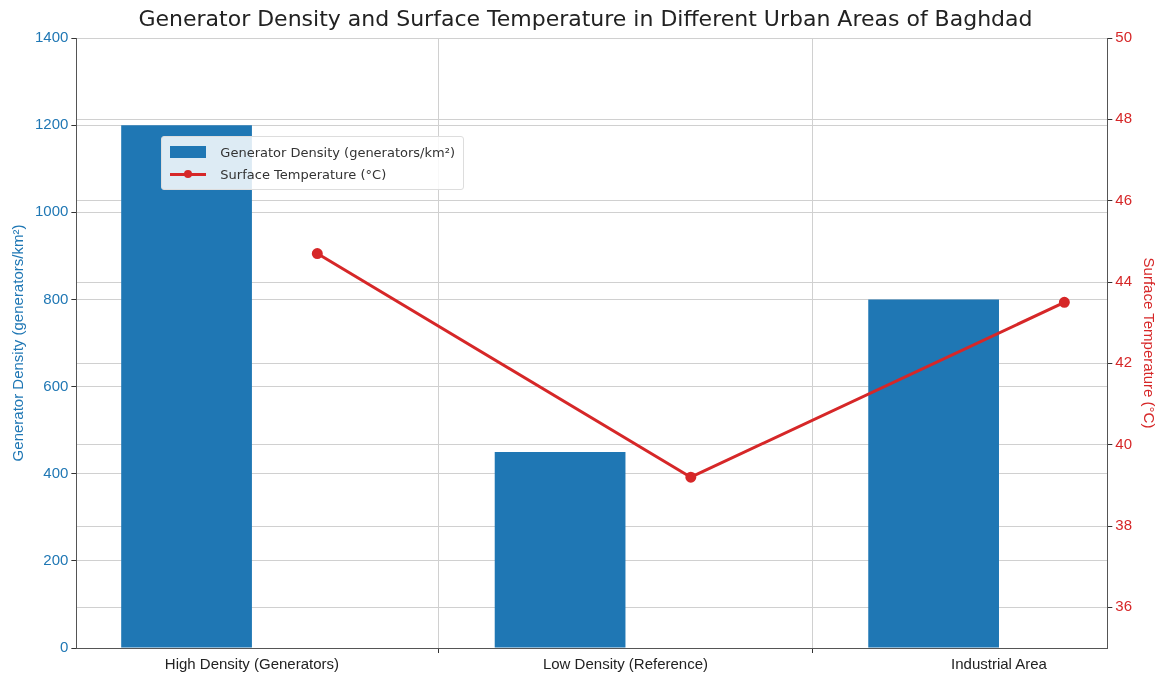 This screenshot has height=677, width=1171. I want to click on y2-tick-label: 38, so click(1123, 525).